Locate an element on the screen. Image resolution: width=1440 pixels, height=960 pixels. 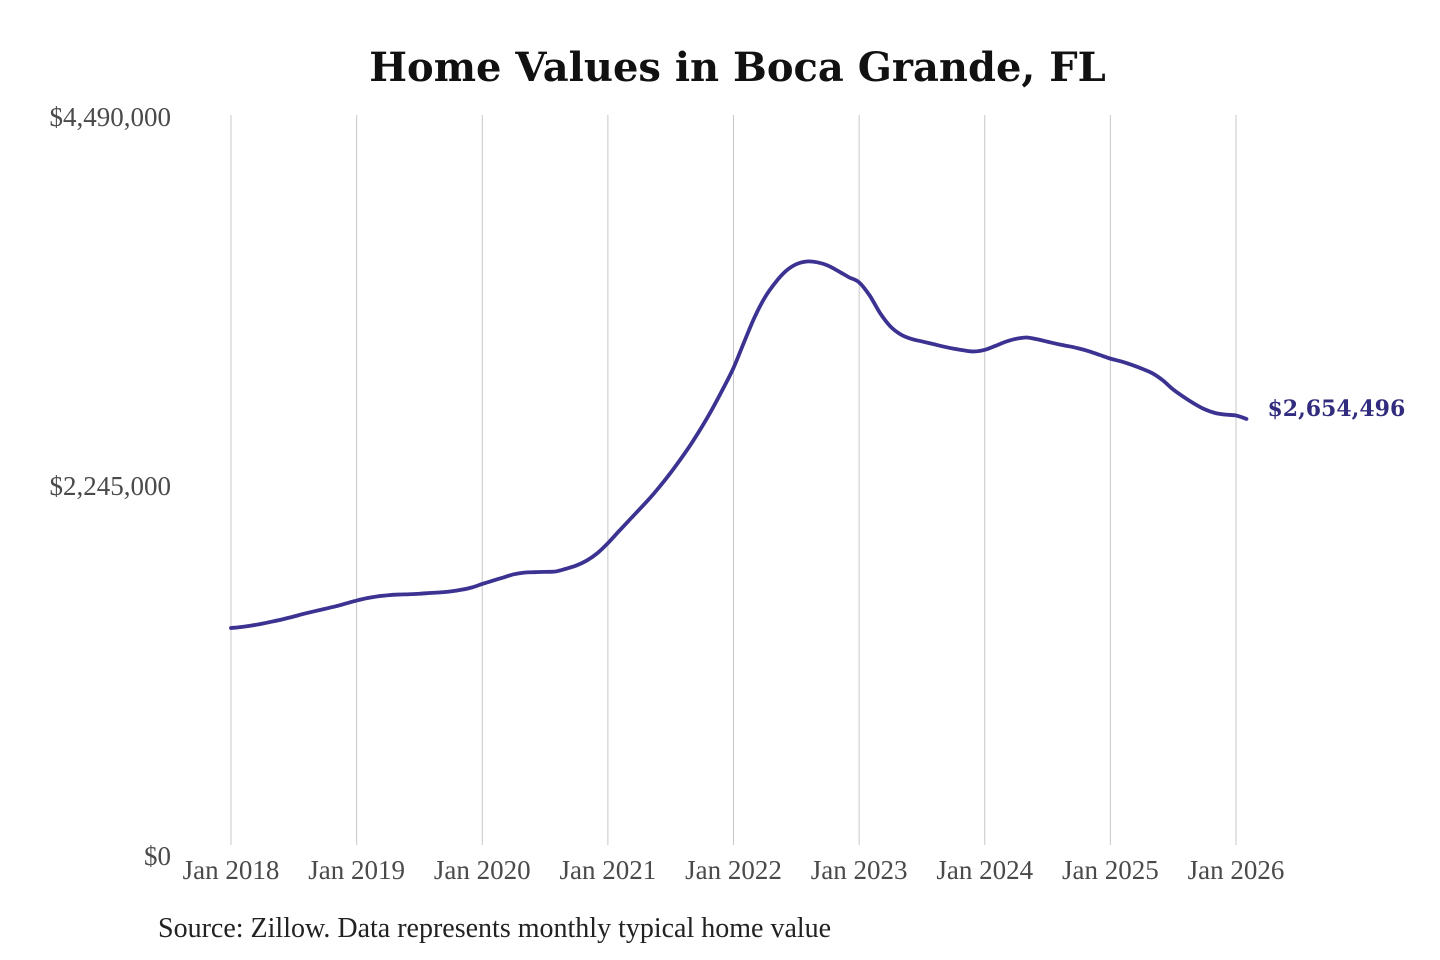
y-tick-label: $0 is located at coordinates (157, 855).